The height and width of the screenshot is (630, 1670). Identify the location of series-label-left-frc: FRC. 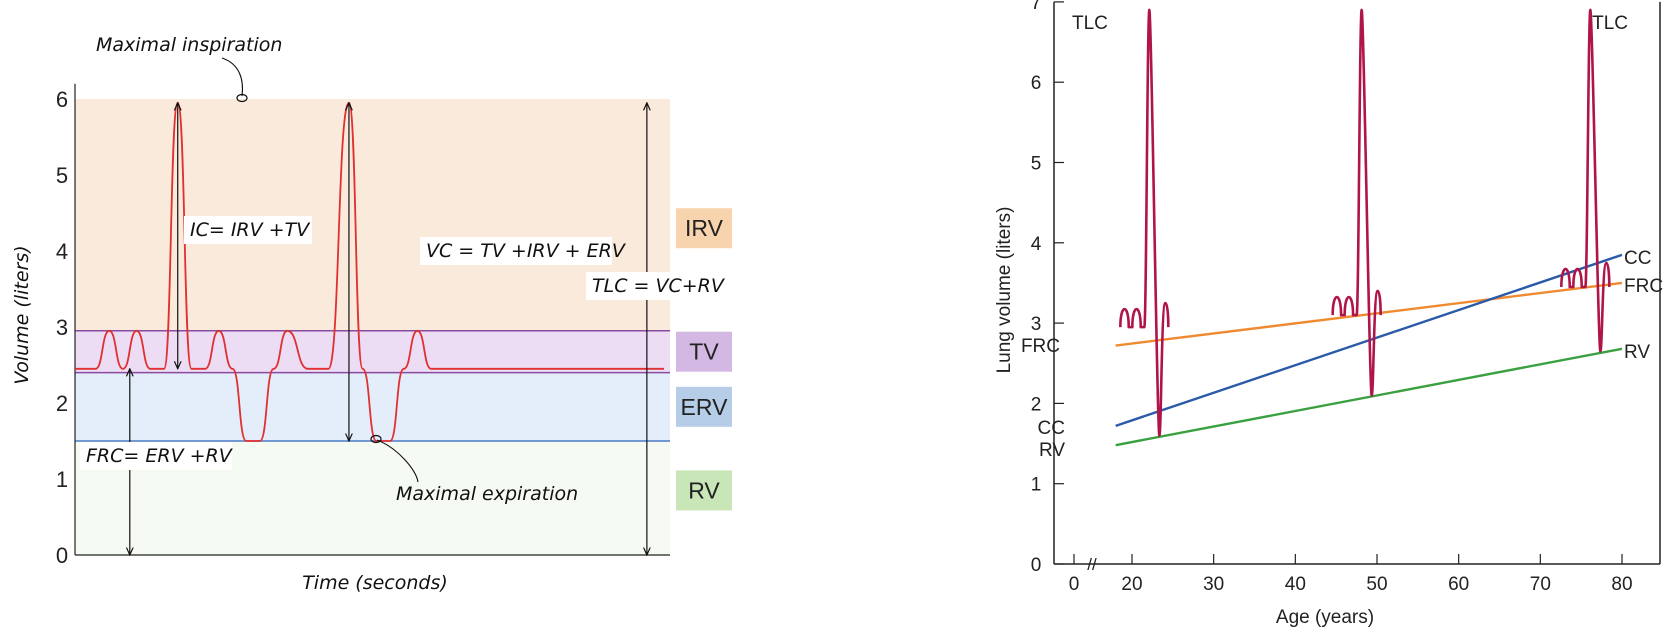
(1040, 346).